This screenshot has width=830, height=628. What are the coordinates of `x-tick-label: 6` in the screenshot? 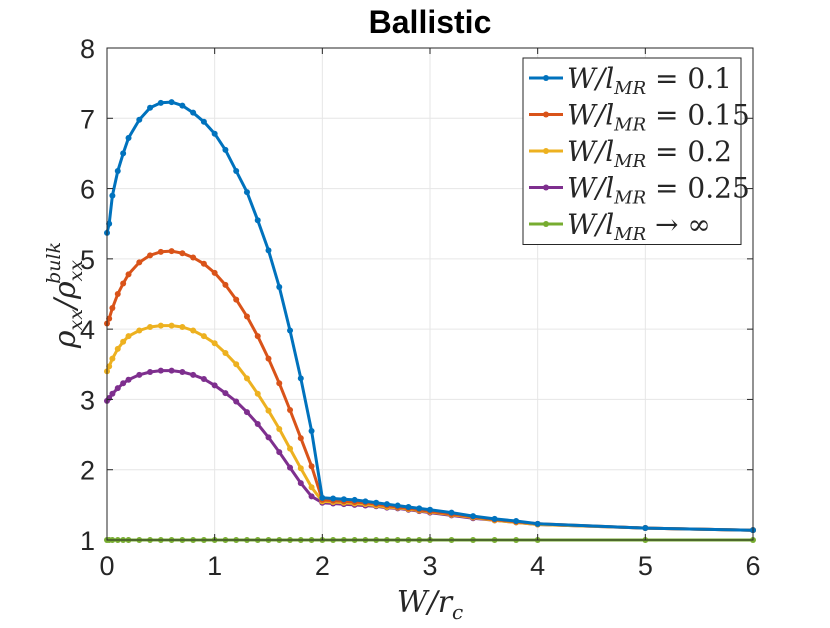 It's located at (752, 566).